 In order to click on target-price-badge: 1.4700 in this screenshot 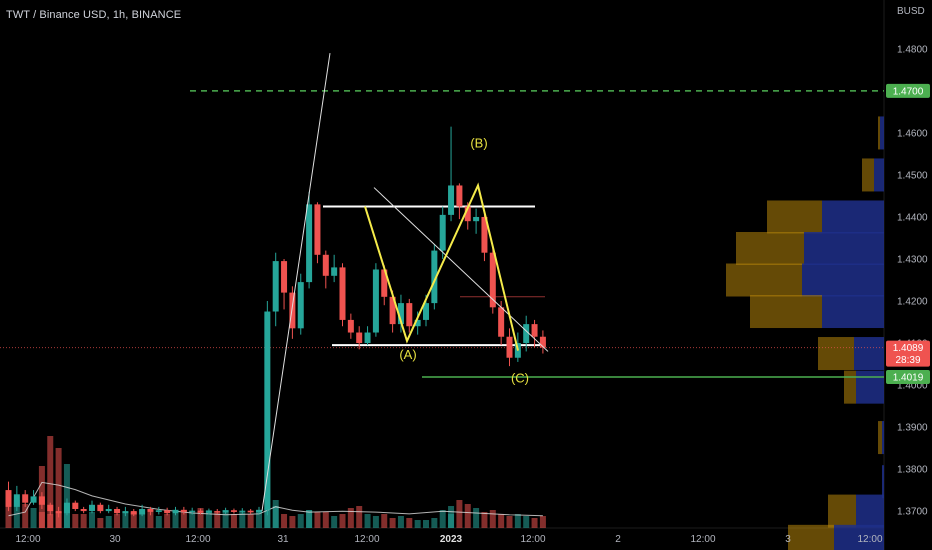, I will do `click(908, 90)`.